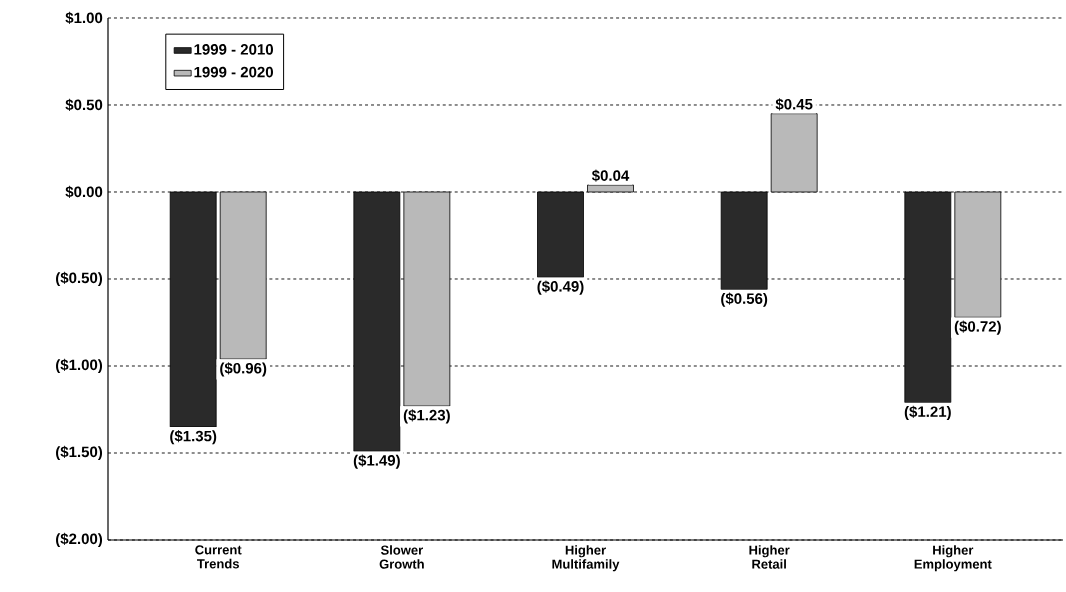 The image size is (1066, 592). Describe the element at coordinates (233, 72) in the screenshot. I see `legend-label: 1999 - 2020` at that location.